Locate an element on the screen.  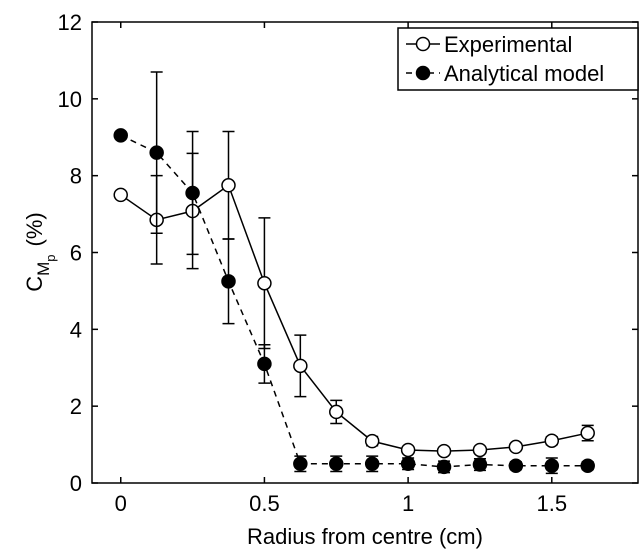
legend-box is located at coordinates (518, 59).